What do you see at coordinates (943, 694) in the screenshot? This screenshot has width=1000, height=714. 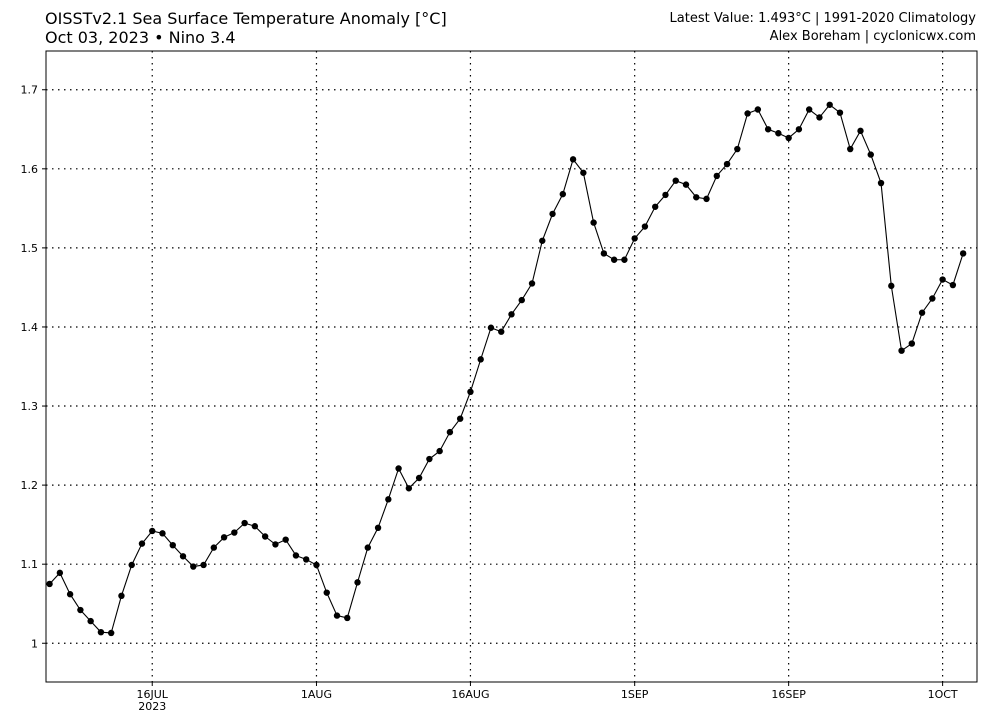 I see `x-tick-label: 1OCT` at bounding box center [943, 694].